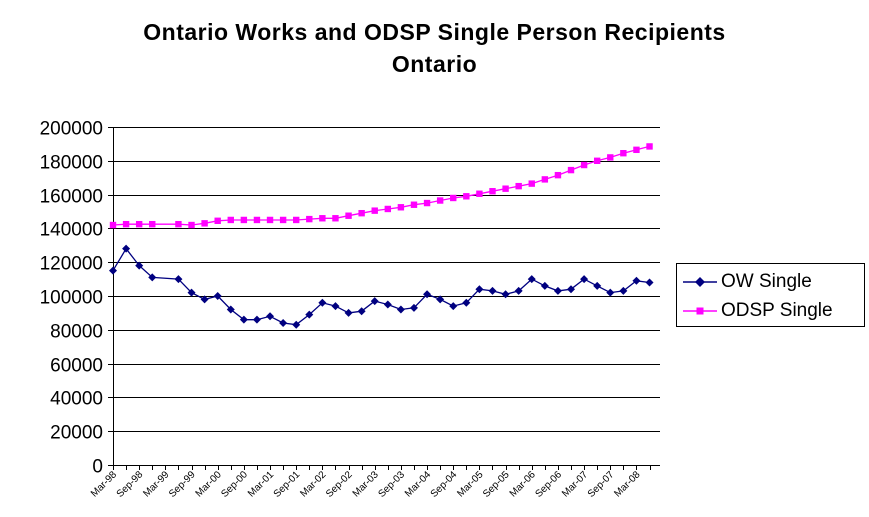  What do you see at coordinates (76, 366) in the screenshot?
I see `y-tick-label: 60000` at bounding box center [76, 366].